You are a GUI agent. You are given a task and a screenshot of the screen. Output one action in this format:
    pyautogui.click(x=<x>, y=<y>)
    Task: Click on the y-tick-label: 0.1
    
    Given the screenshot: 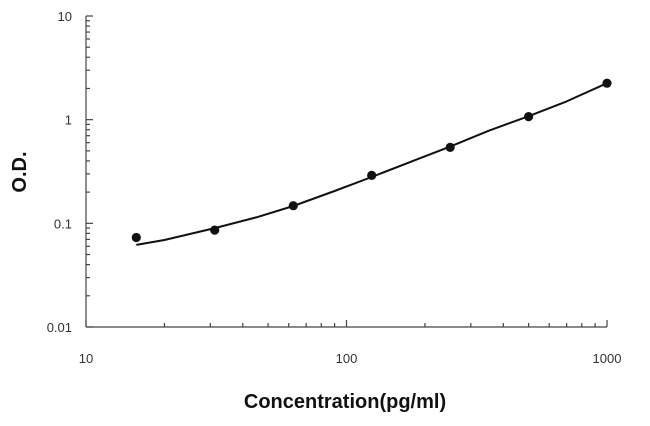 What is the action you would take?
    pyautogui.click(x=63, y=223)
    